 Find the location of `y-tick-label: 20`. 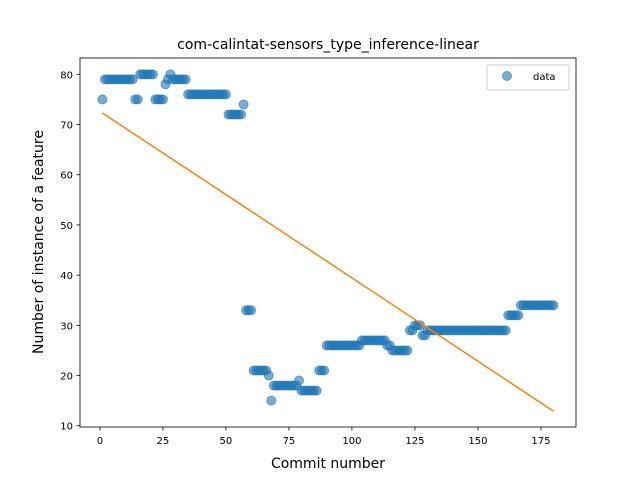

y-tick-label: 20 is located at coordinates (66, 377).